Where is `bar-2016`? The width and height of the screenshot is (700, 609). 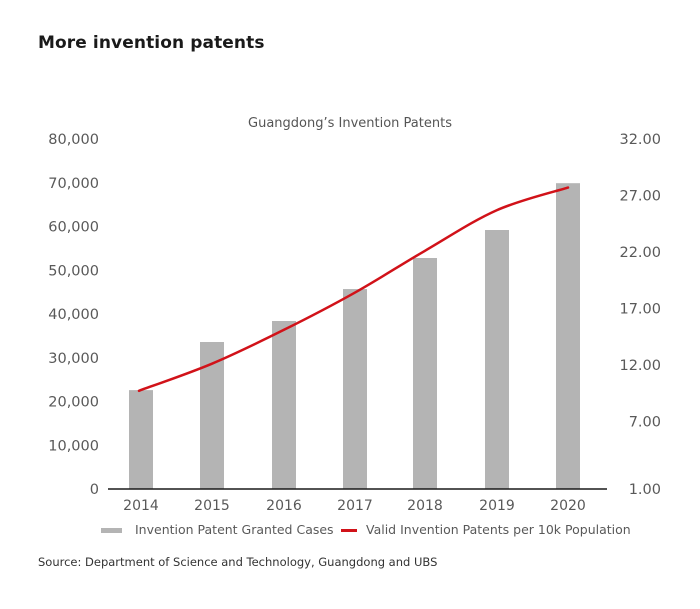
bar-2016 is located at coordinates (284, 405).